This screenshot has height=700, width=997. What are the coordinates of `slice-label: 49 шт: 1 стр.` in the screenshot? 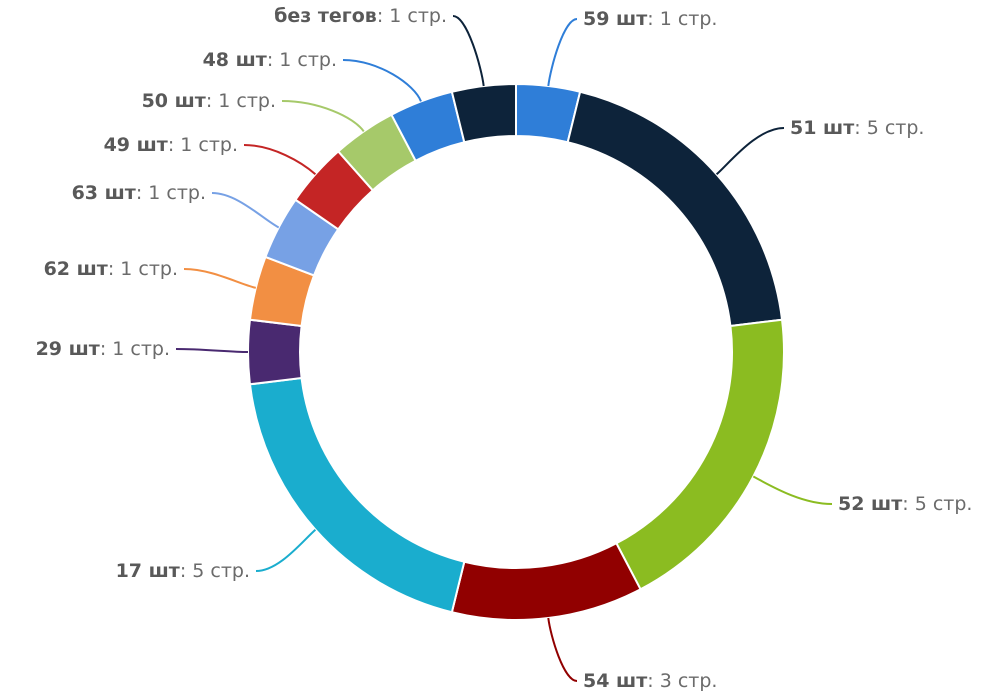 It's located at (171, 145).